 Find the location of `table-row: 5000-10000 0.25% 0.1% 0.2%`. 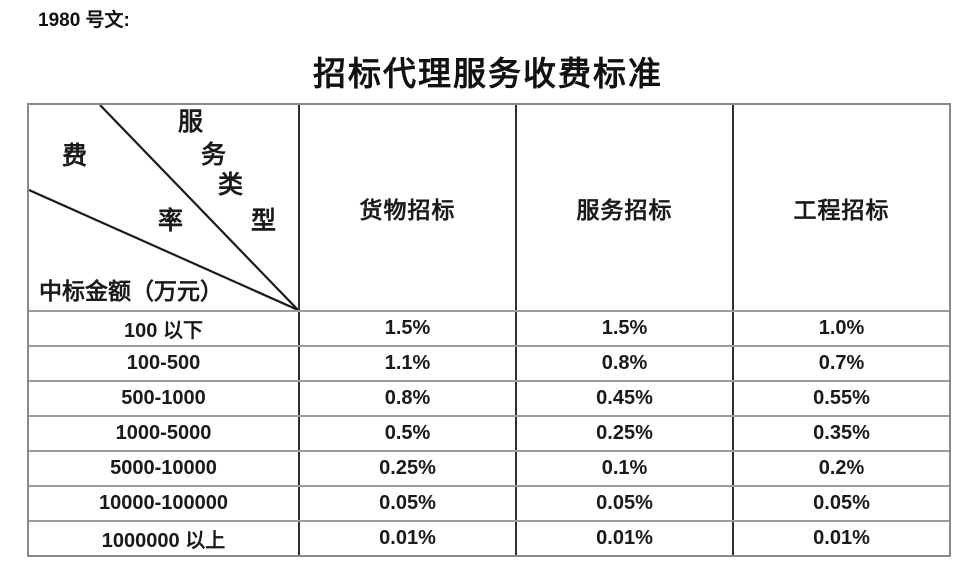

table-row: 5000-10000 0.25% 0.1% 0.2% is located at coordinates (489, 467).